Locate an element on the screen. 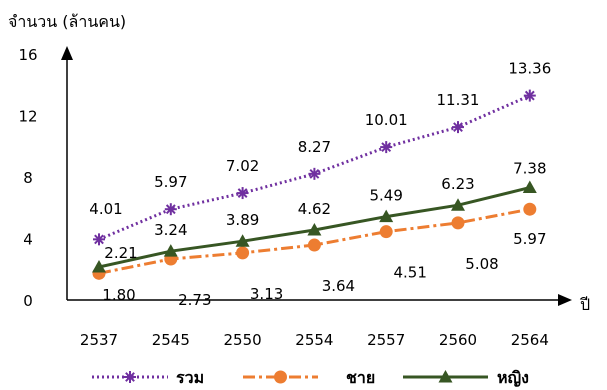  data-label: 3.13 is located at coordinates (266, 294).